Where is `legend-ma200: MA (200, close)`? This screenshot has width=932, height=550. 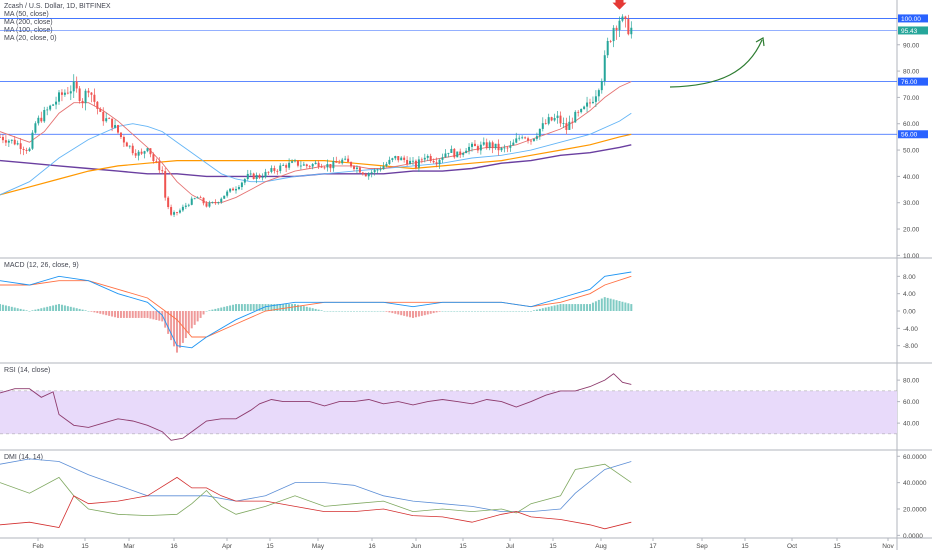 legend-ma200: MA (200, close) is located at coordinates (28, 22).